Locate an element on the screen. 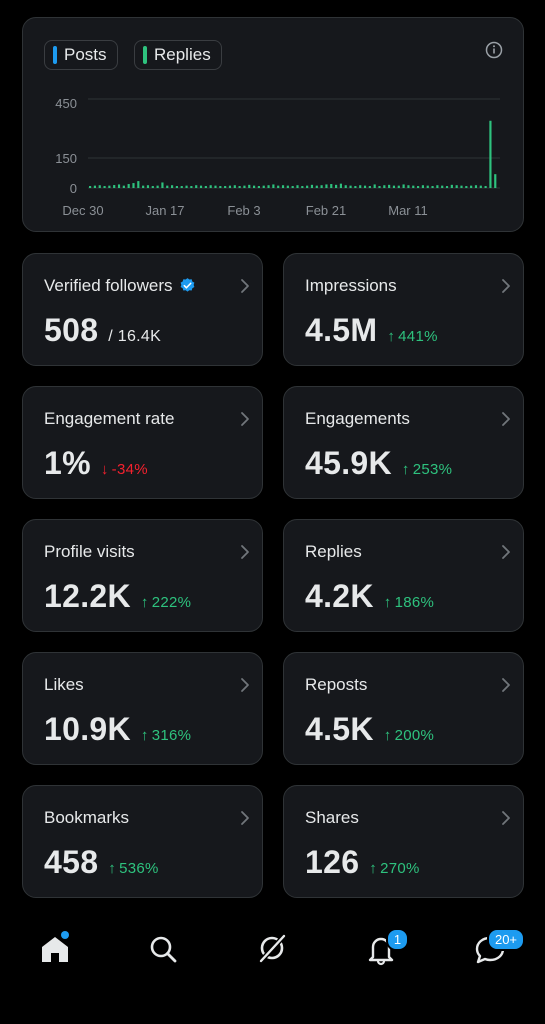 The height and width of the screenshot is (1024, 545). stat-label: Engagements is located at coordinates (357, 419).